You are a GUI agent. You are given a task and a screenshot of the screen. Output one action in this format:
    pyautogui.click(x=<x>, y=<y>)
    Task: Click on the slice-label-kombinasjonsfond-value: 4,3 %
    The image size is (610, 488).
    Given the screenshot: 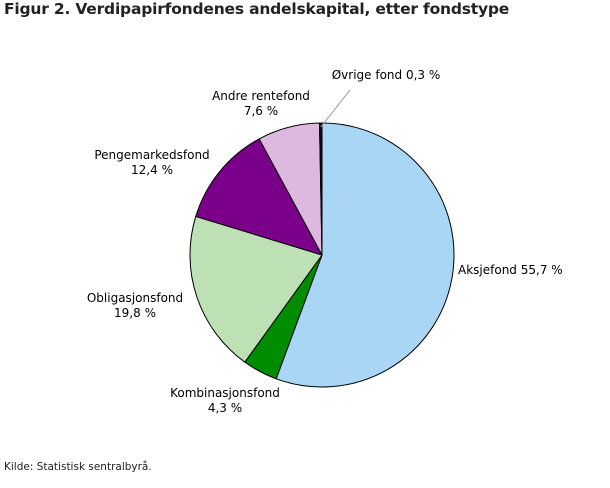 What is the action you would take?
    pyautogui.click(x=225, y=408)
    